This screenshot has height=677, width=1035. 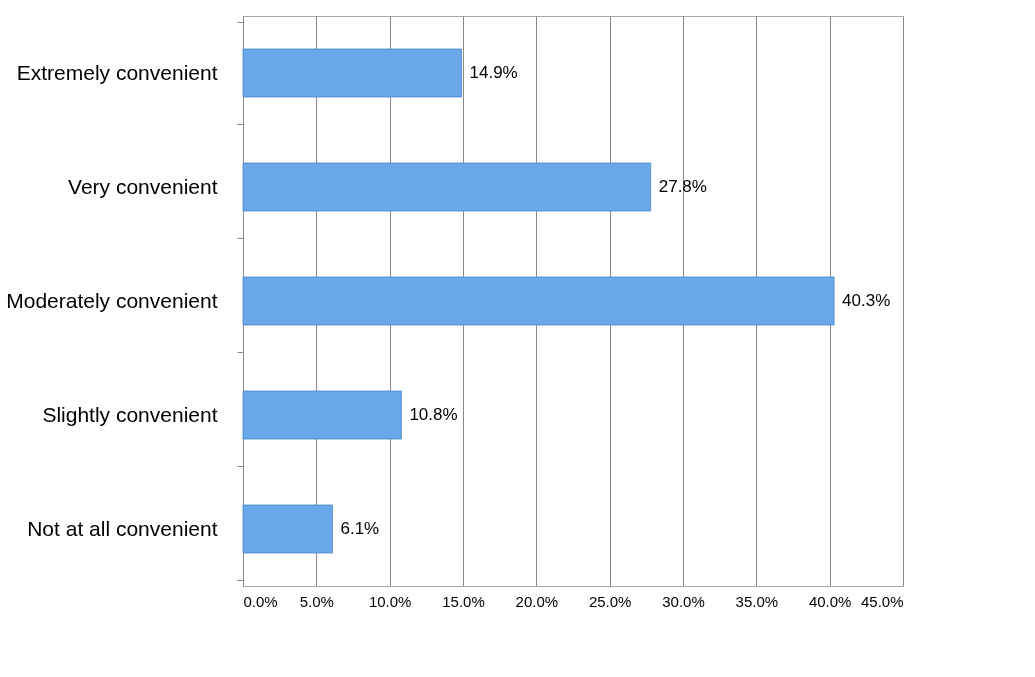 What do you see at coordinates (117, 72) in the screenshot?
I see `y-tick-label: Extremely convenient` at bounding box center [117, 72].